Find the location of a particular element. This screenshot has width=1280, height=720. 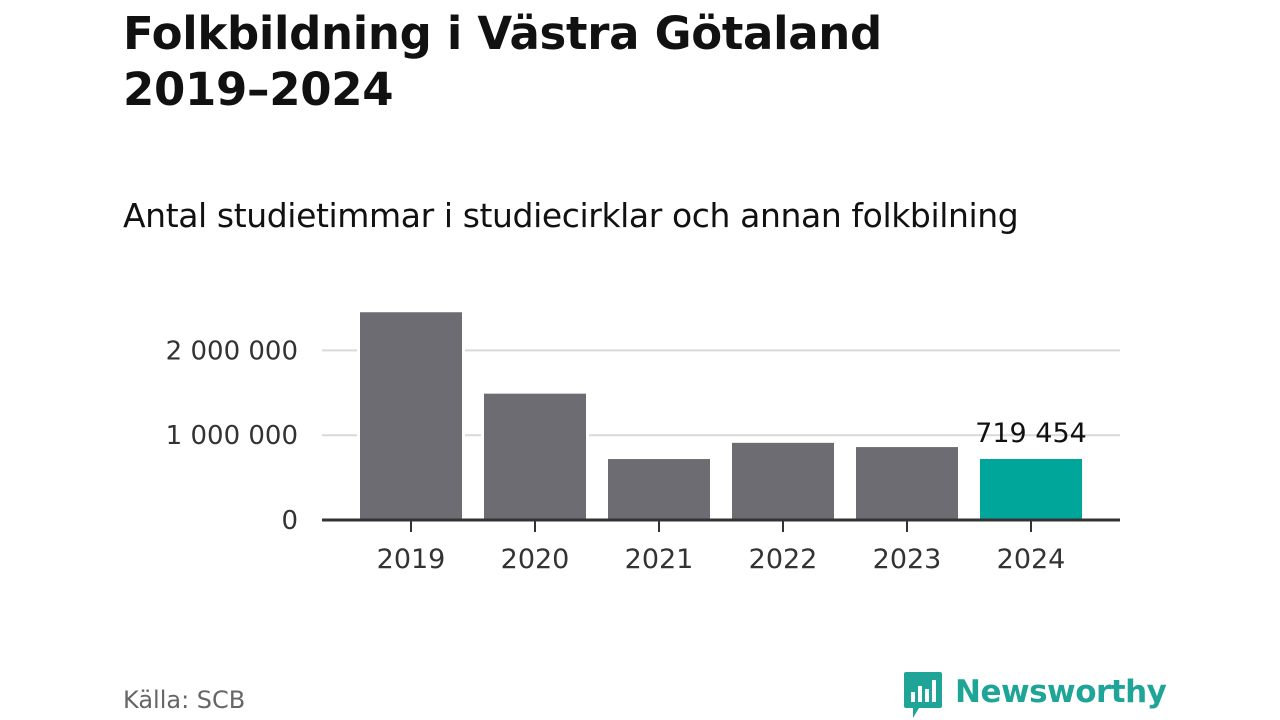

title-line-2: 2019–2024 is located at coordinates (258, 89).